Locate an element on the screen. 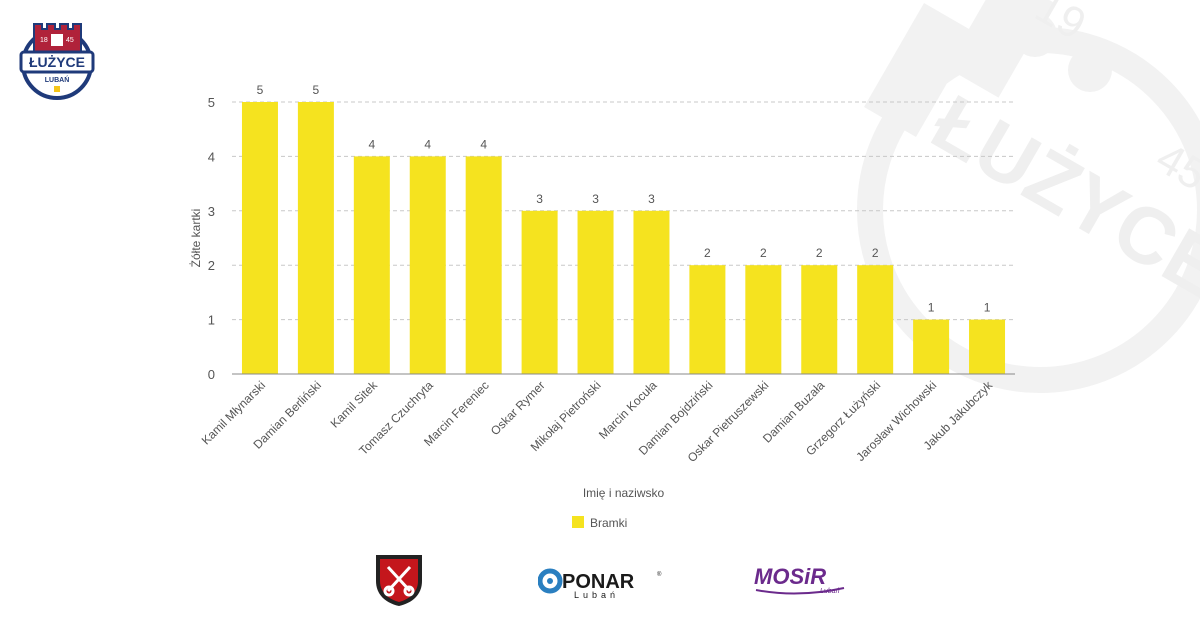 This screenshot has height=630, width=1200. y-tick-label: 4 is located at coordinates (211, 156).